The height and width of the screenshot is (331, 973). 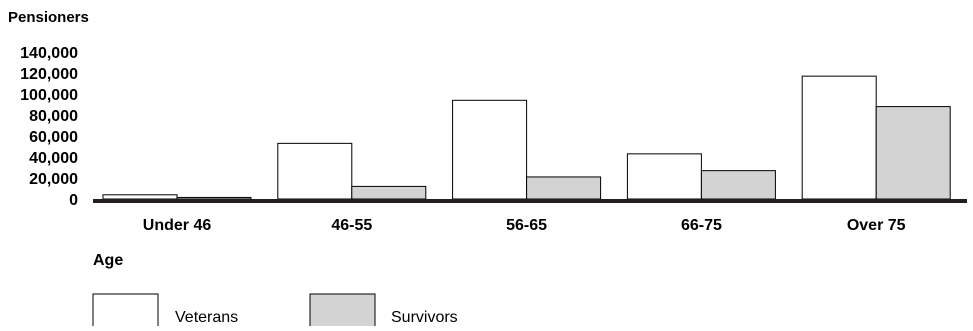 What do you see at coordinates (125, 311) in the screenshot?
I see `legend-swatch-veterans` at bounding box center [125, 311].